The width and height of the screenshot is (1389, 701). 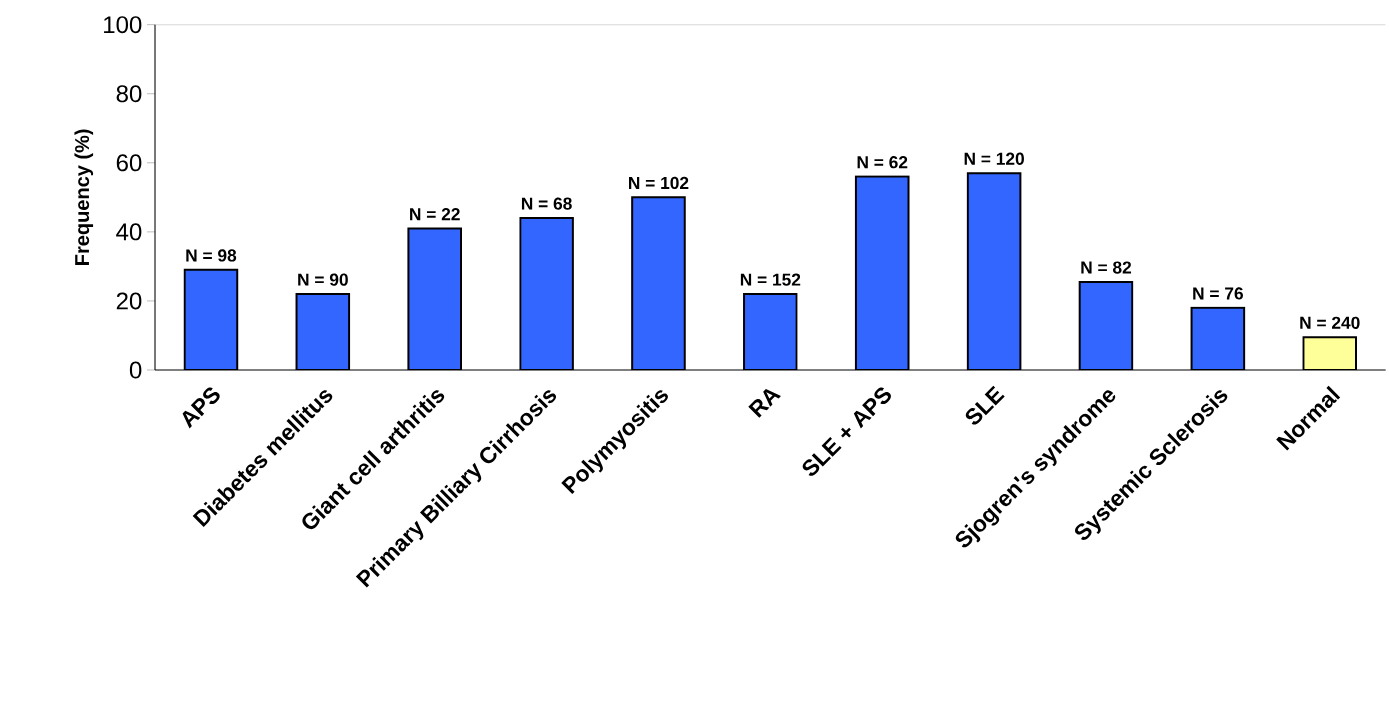 What do you see at coordinates (135, 370) in the screenshot?
I see `y-tick-label: 0` at bounding box center [135, 370].